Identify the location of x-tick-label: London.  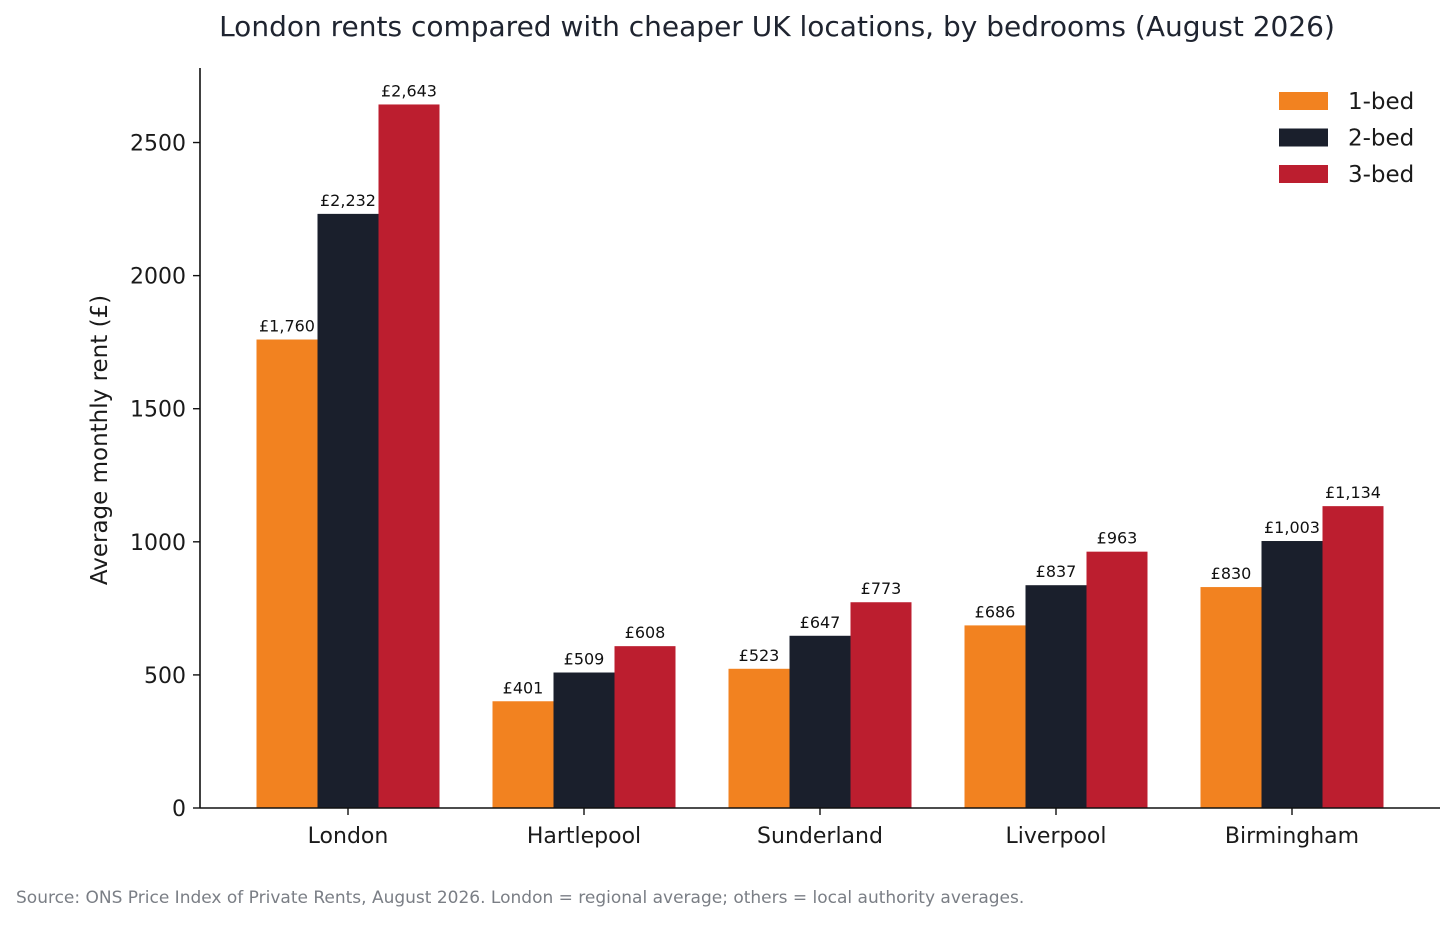
(348, 836).